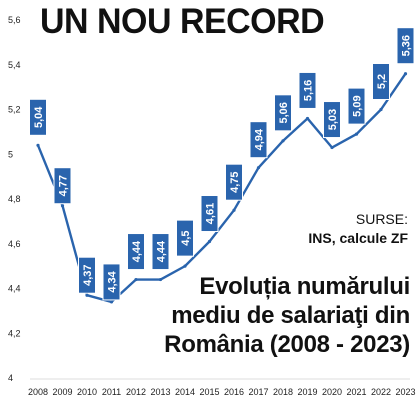 This screenshot has height=400, width=416. Describe the element at coordinates (283, 392) in the screenshot. I see `x-tick-label: 2018` at that location.